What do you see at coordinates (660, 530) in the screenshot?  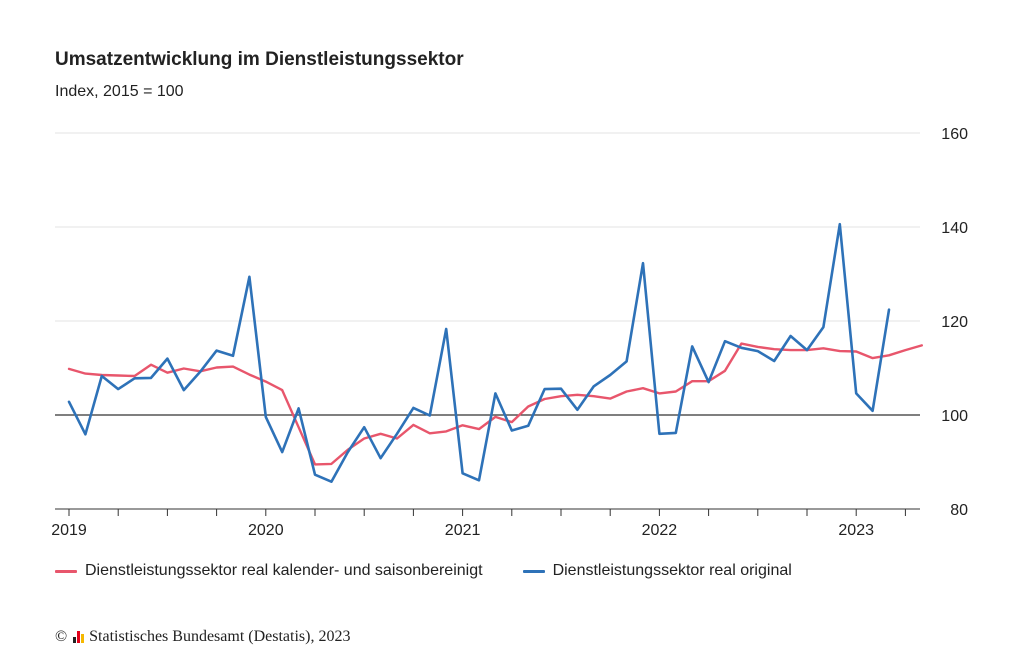 I see `x-tick-label: 2022` at bounding box center [660, 530].